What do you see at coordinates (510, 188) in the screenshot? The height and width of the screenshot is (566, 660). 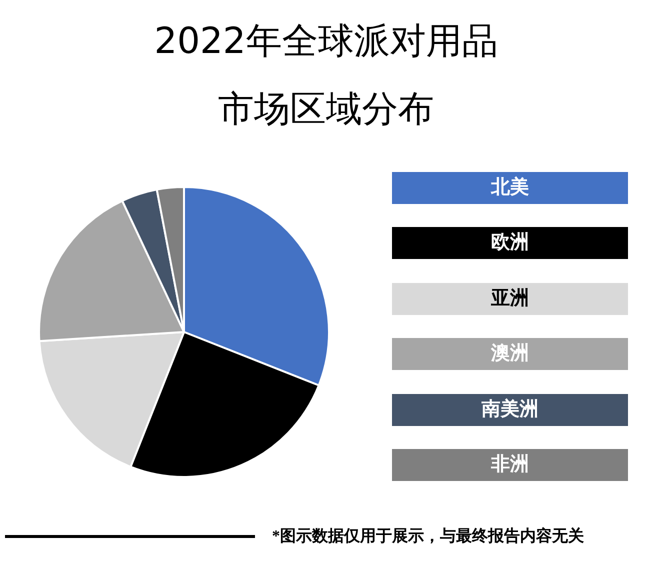 I see `legend-label: 北美` at bounding box center [510, 188].